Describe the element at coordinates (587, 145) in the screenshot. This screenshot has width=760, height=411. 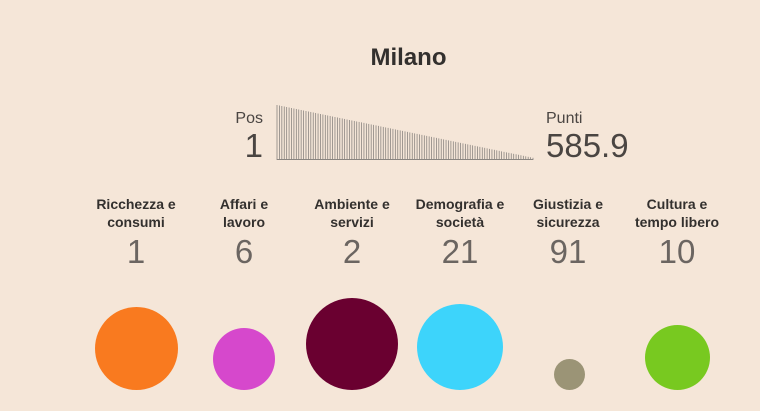
I see `points-value: 585.9` at that location.